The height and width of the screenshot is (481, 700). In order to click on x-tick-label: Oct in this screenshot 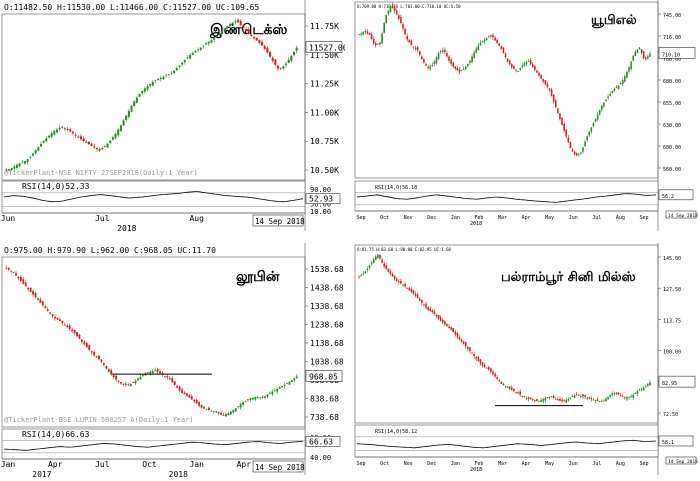, I will do `click(384, 218)`.